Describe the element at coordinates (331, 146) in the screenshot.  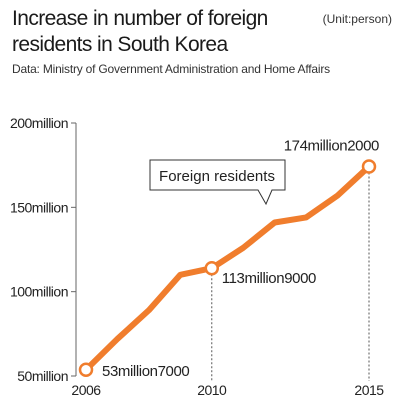
I see `data-label: 174million2000` at that location.